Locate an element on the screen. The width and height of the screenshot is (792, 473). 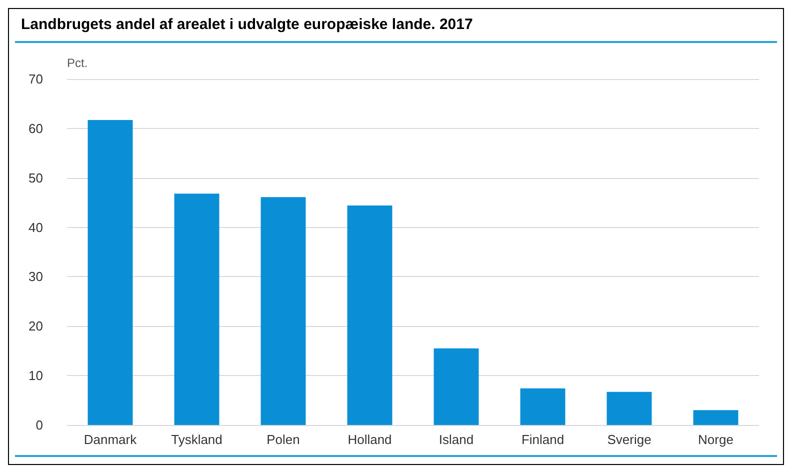
x-tick-label: Danmark is located at coordinates (111, 439).